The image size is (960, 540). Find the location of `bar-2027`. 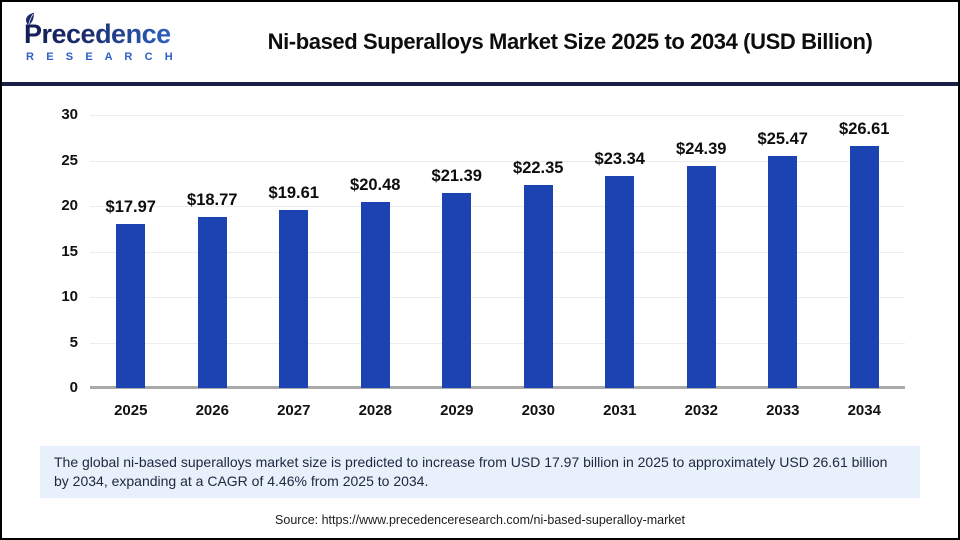

bar-2027 is located at coordinates (294, 298).